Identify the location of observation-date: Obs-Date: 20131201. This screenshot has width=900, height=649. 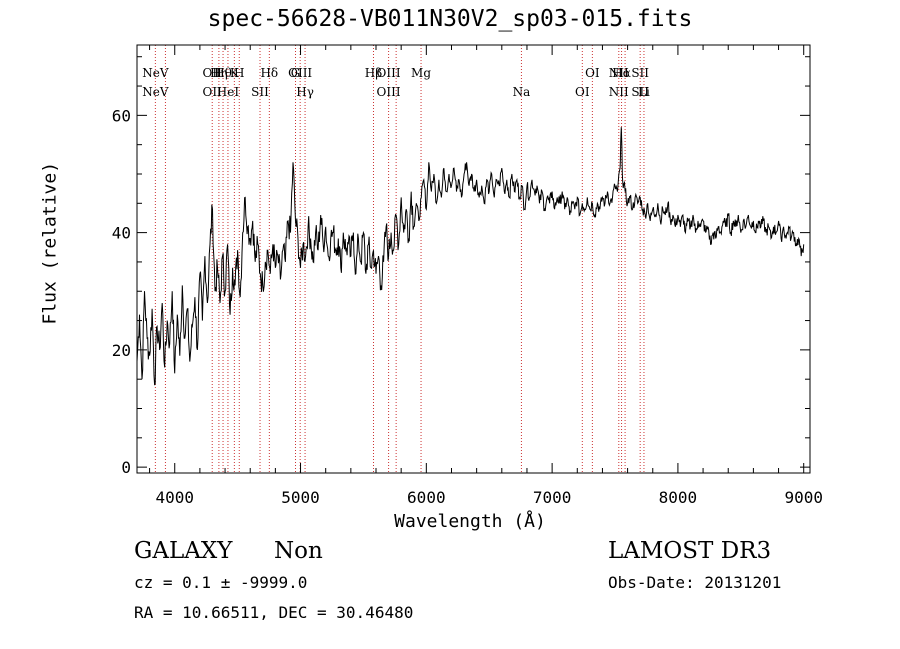
(695, 582).